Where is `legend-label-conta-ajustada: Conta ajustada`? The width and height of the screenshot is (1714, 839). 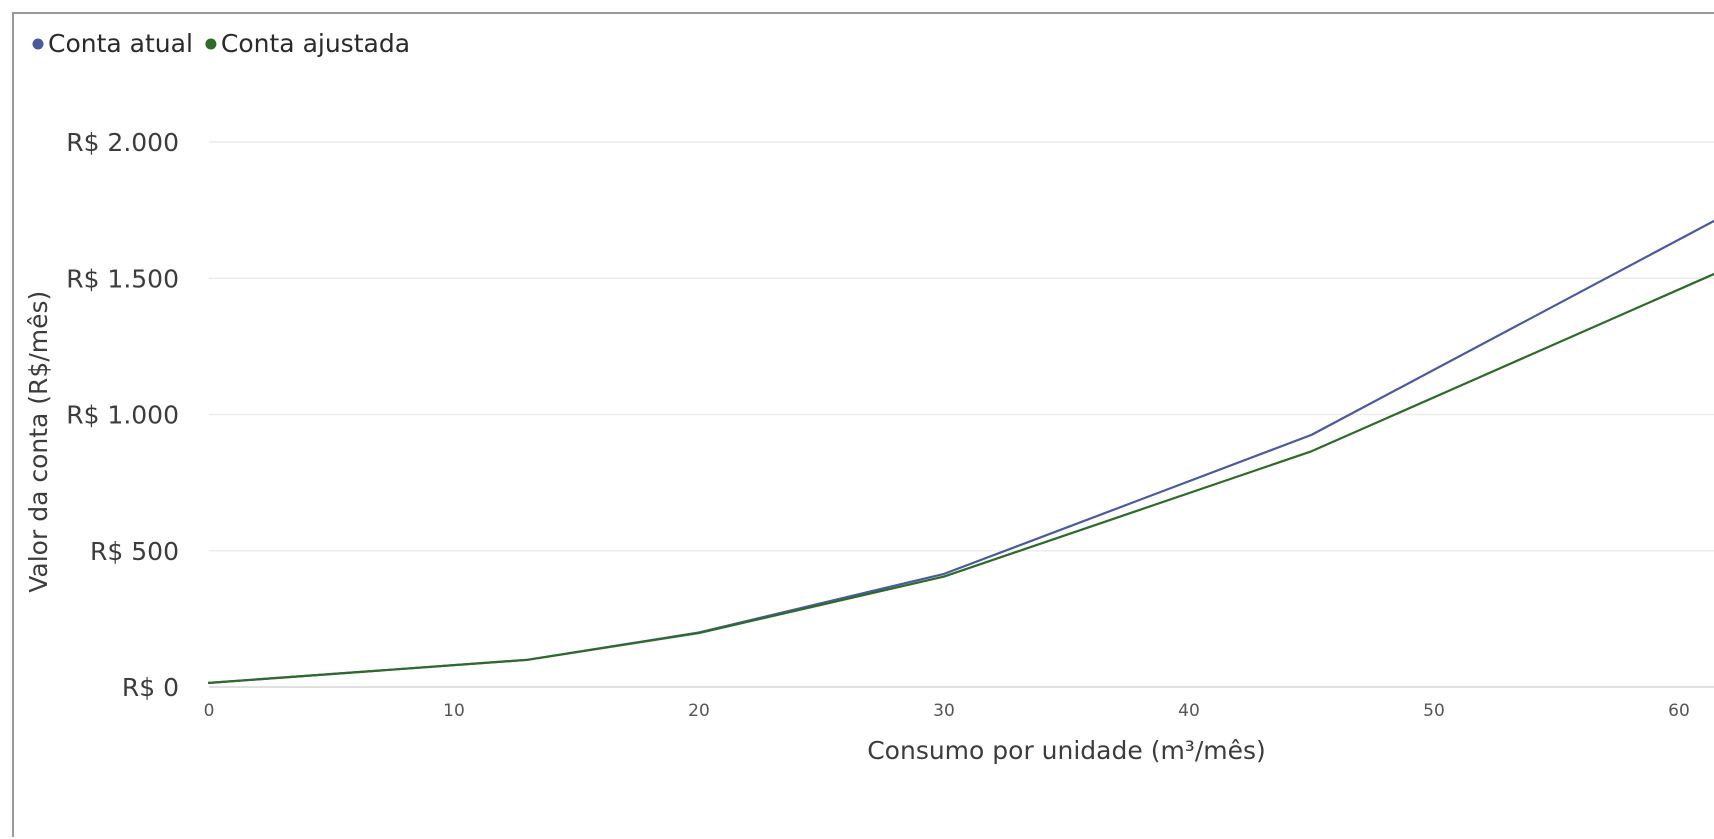
legend-label-conta-ajustada: Conta ajustada is located at coordinates (315, 43).